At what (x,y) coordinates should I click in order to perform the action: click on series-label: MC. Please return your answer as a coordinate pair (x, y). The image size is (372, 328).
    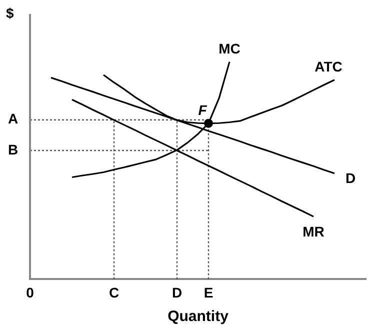
    Looking at the image, I should click on (229, 48).